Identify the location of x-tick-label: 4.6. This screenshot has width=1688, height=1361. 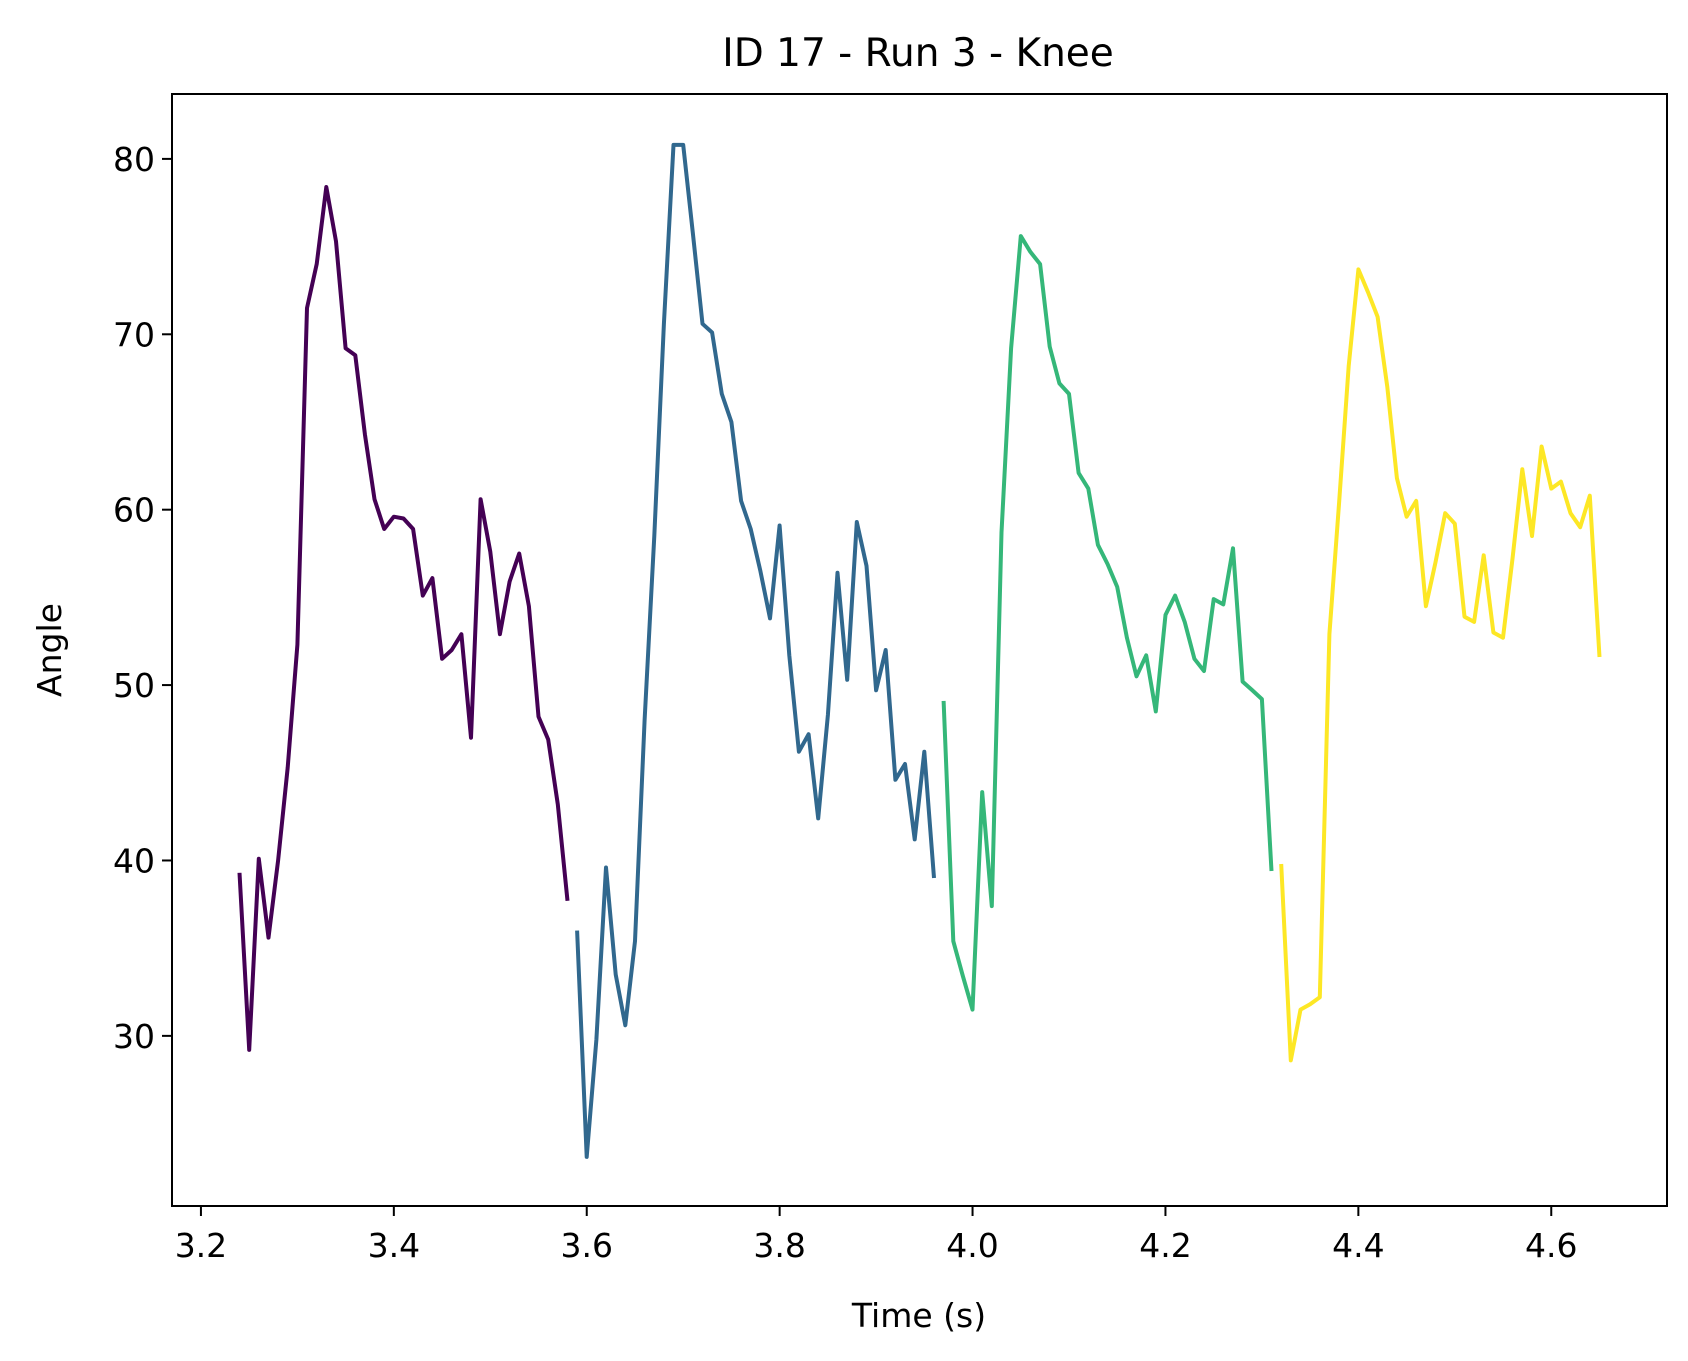
(1551, 1245).